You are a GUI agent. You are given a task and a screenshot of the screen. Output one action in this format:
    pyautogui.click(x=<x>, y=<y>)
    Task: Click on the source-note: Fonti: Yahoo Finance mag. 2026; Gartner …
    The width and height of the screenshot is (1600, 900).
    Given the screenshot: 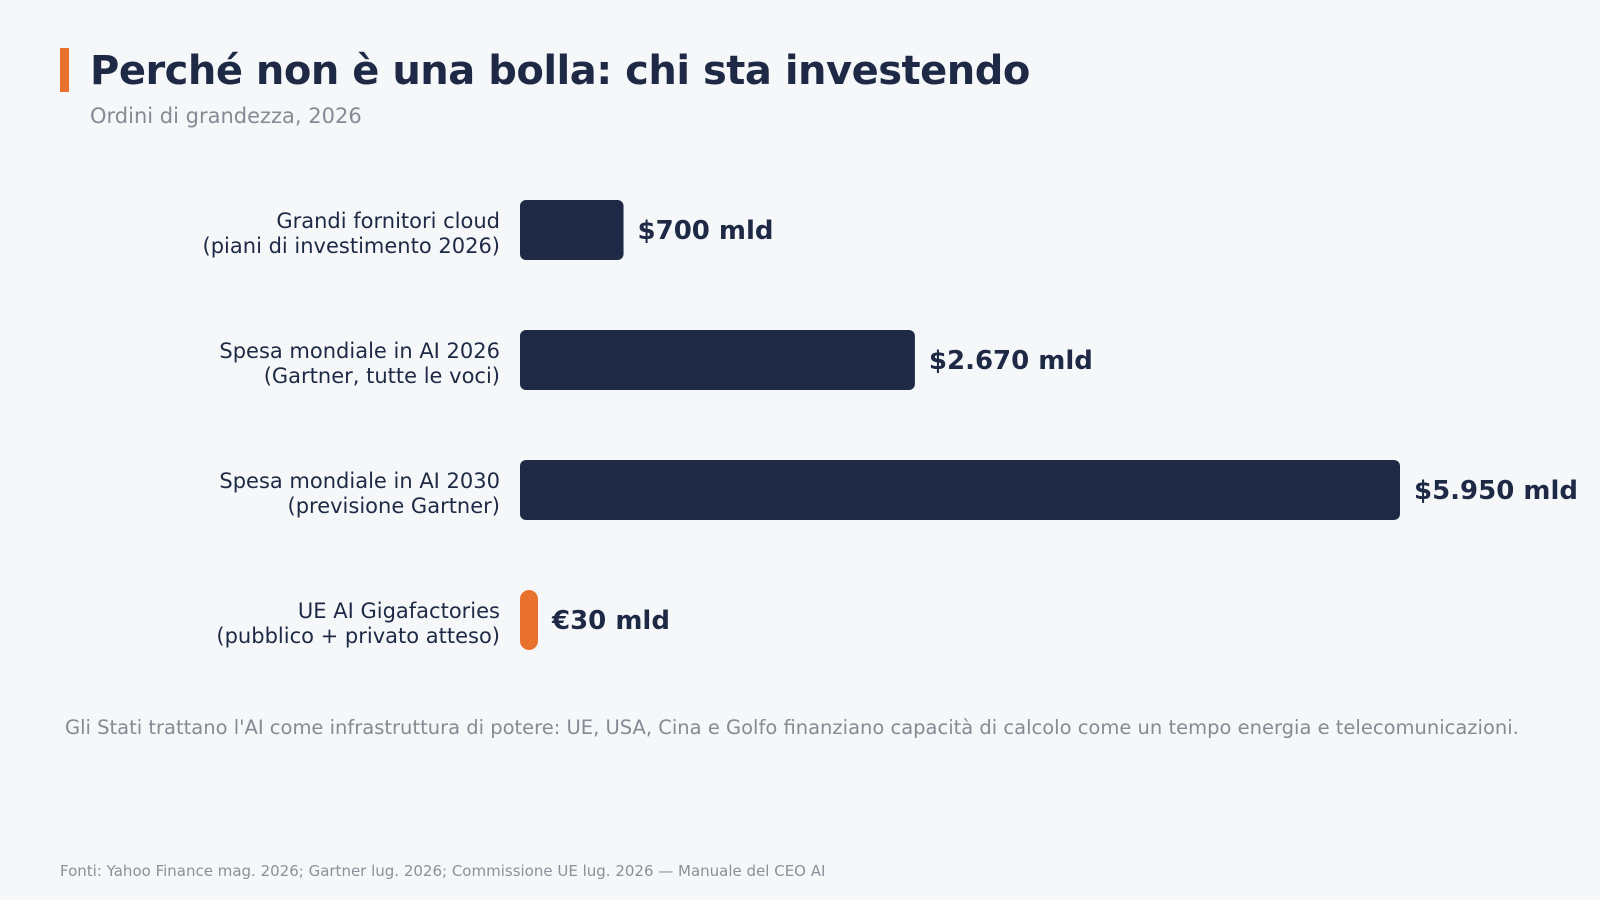 What is the action you would take?
    pyautogui.click(x=443, y=871)
    